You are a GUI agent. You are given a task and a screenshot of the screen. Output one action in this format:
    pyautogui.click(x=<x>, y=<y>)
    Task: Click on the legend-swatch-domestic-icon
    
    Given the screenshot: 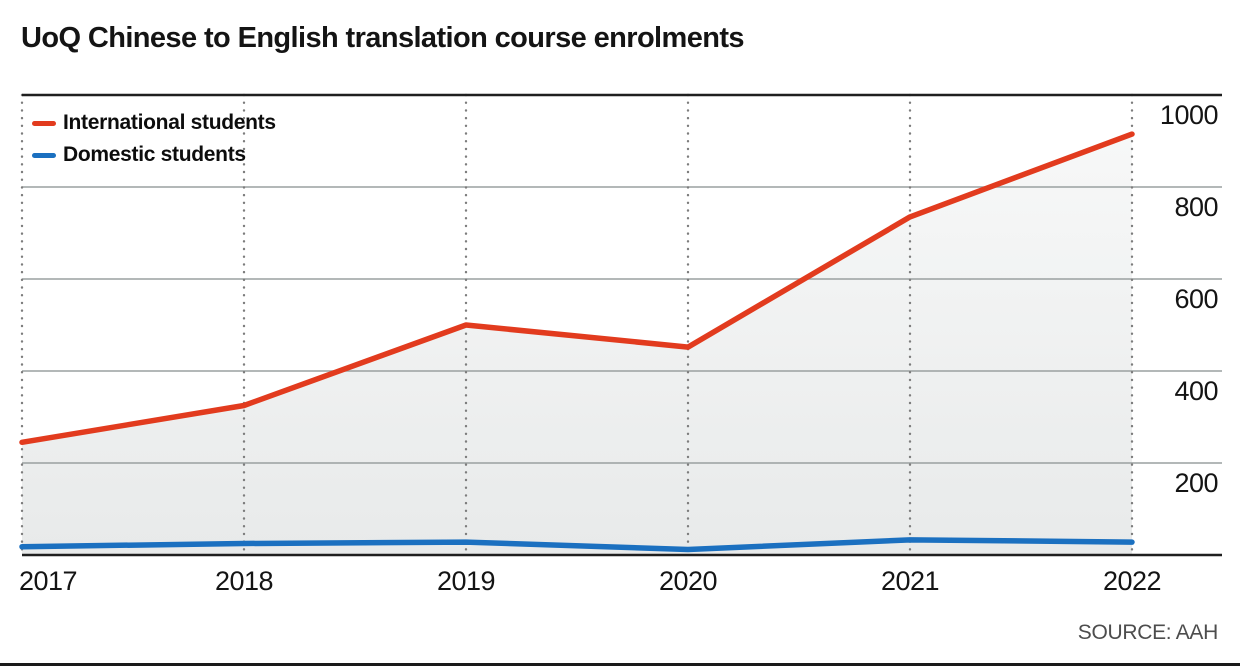 What is the action you would take?
    pyautogui.click(x=44, y=155)
    